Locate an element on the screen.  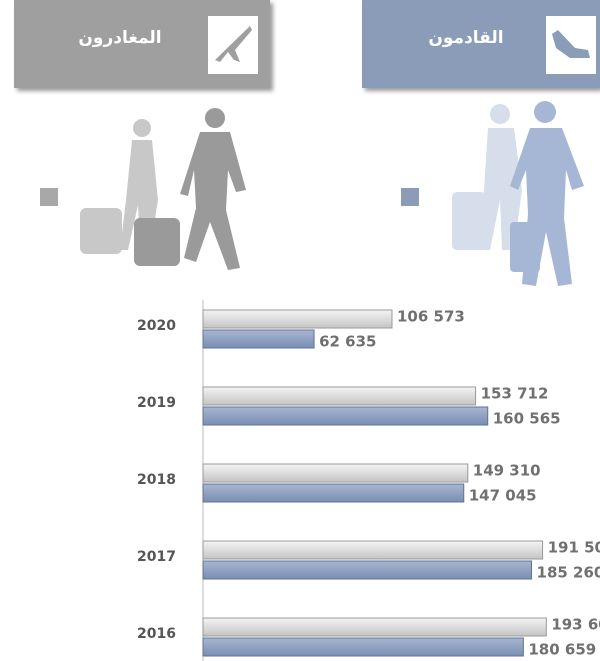
y-tick-label: 2019 is located at coordinates (156, 403).